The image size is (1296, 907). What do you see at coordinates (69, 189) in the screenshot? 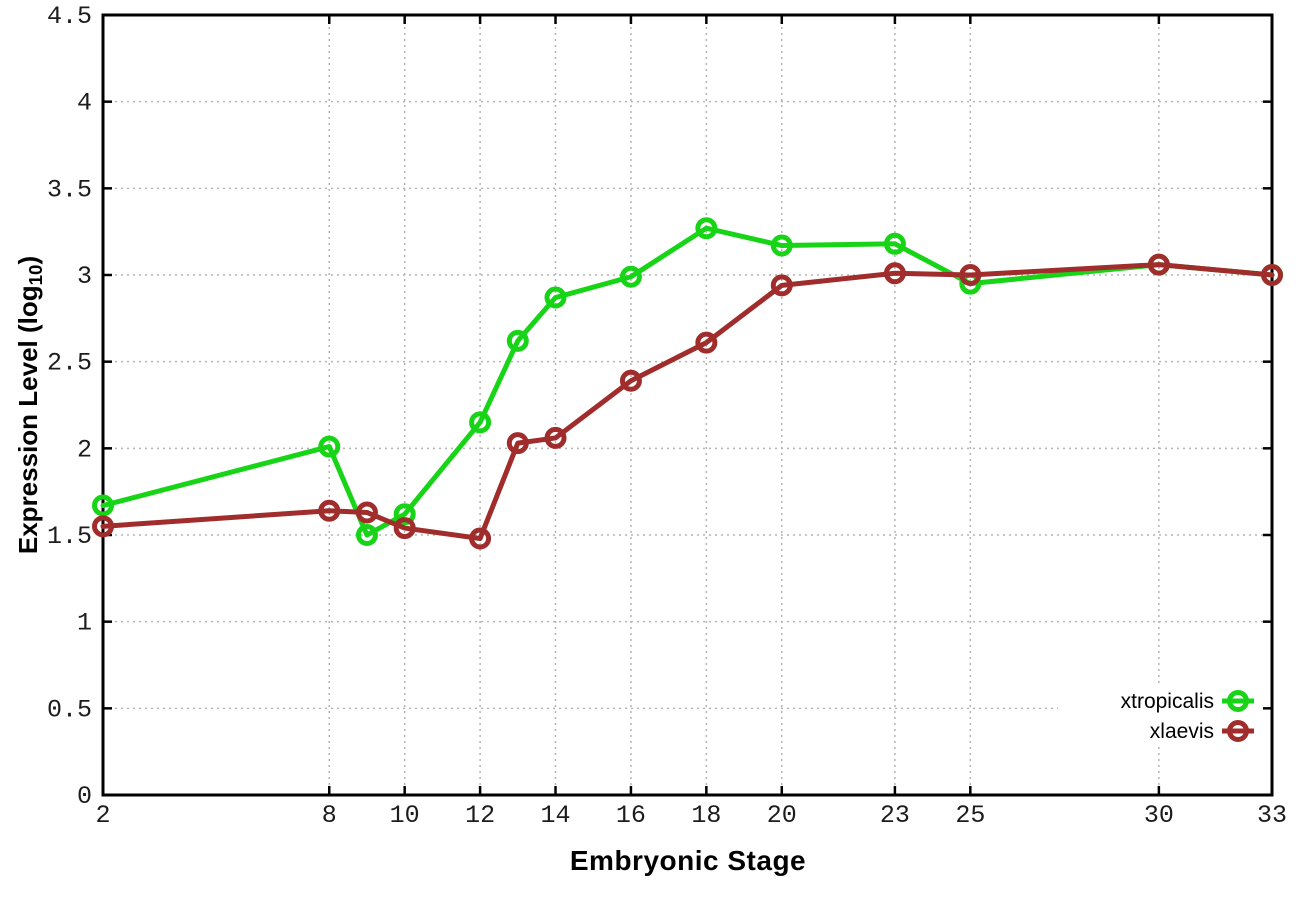
I see `y-tick-label: 3.5` at bounding box center [69, 189].